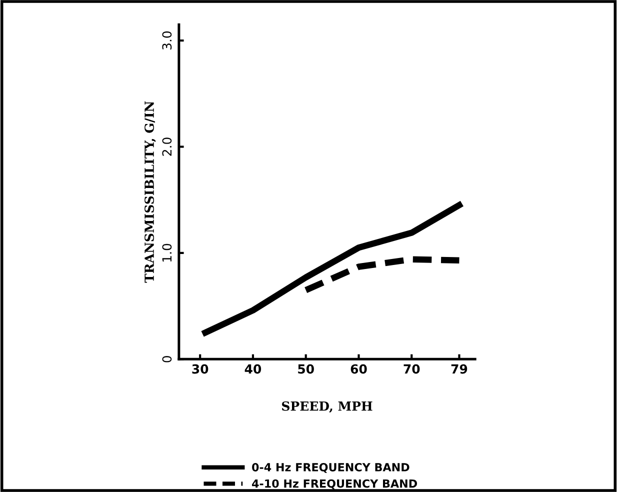 This screenshot has width=617, height=492. Describe the element at coordinates (334, 484) in the screenshot. I see `legend-label: 4-10 Hz FREQUENCY BAND` at that location.